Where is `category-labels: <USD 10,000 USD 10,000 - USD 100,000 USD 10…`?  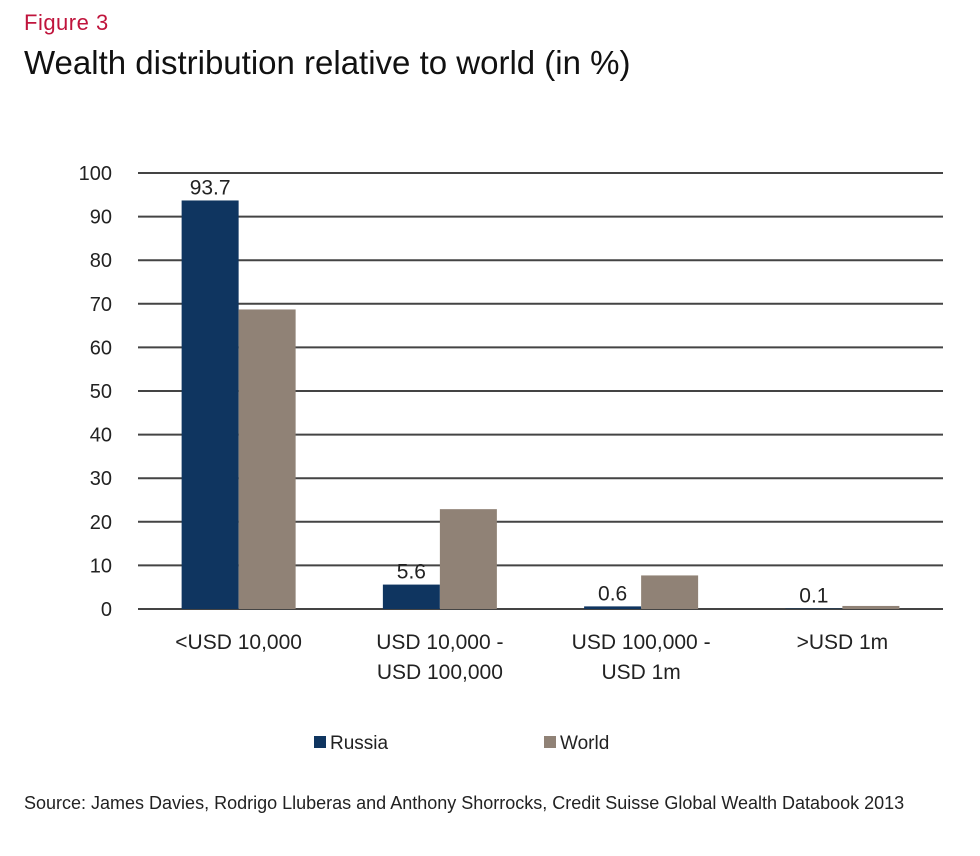
category-labels: <USD 10,000 USD 10,000 - USD 100,000 USD 10… is located at coordinates (531, 657).